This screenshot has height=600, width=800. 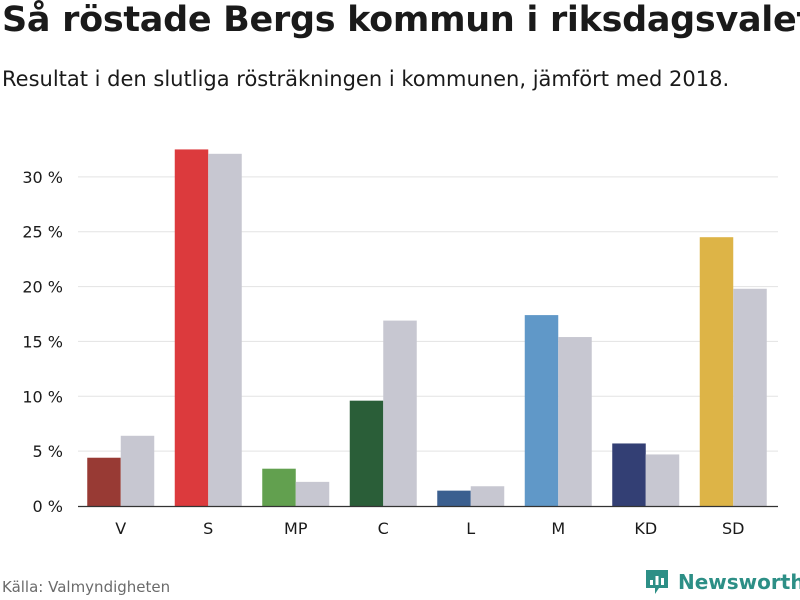 What do you see at coordinates (104, 481) in the screenshot?
I see `bar-2022-v` at bounding box center [104, 481].